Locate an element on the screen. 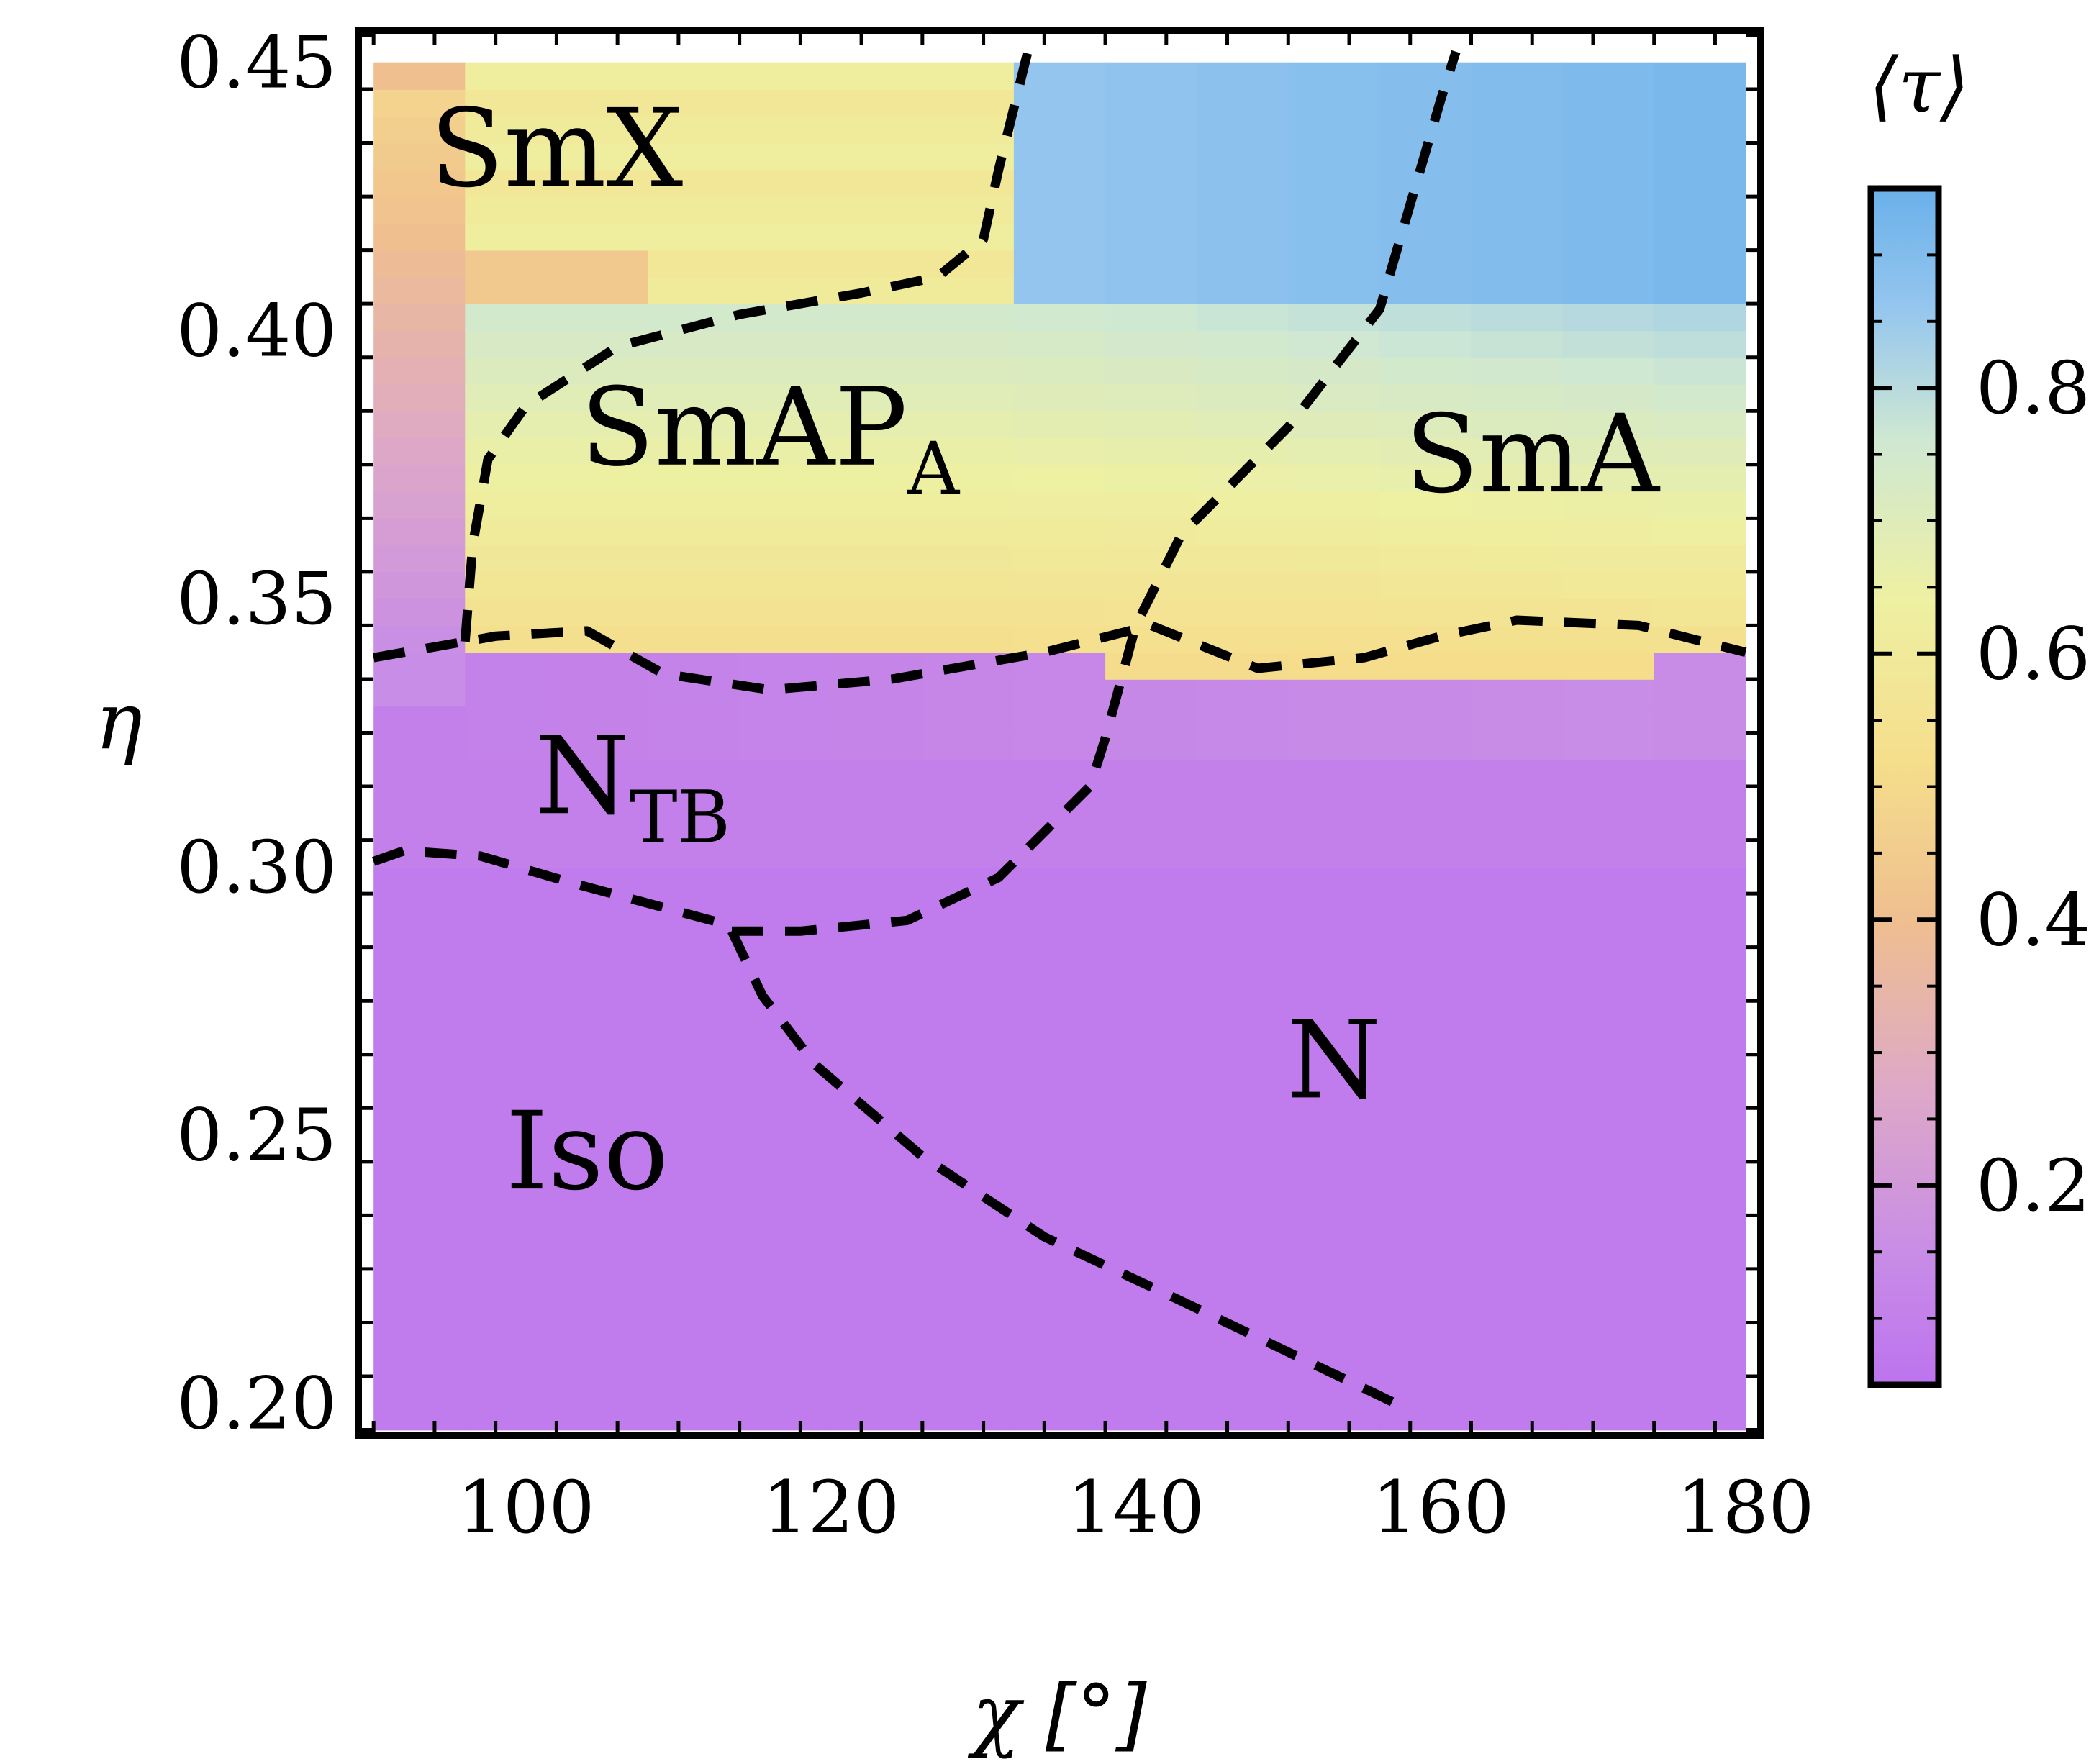 This screenshot has height=1764, width=2099. region-label-0: SmX is located at coordinates (557, 149).